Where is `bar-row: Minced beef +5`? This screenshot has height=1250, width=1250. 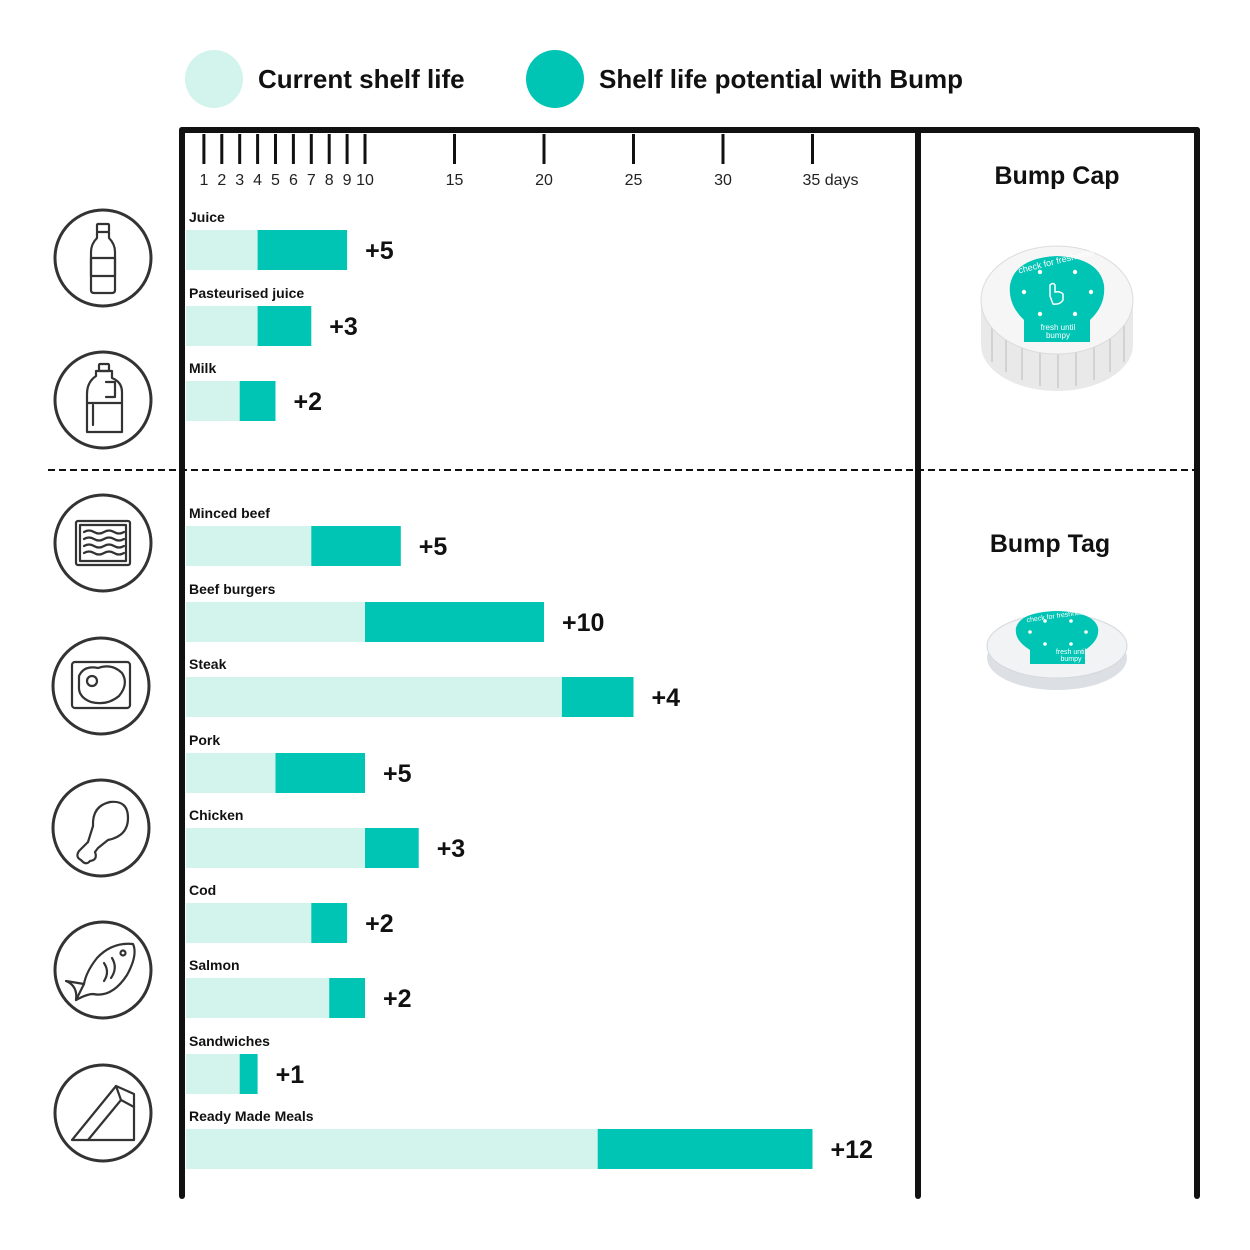 bar-row: Minced beef +5 is located at coordinates (316, 535).